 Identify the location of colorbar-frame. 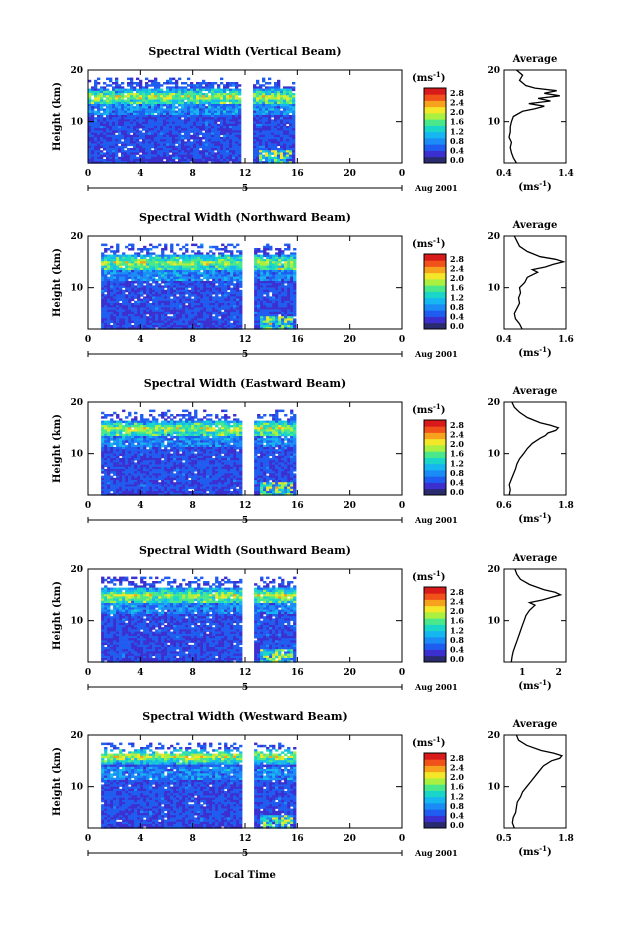
(435, 291).